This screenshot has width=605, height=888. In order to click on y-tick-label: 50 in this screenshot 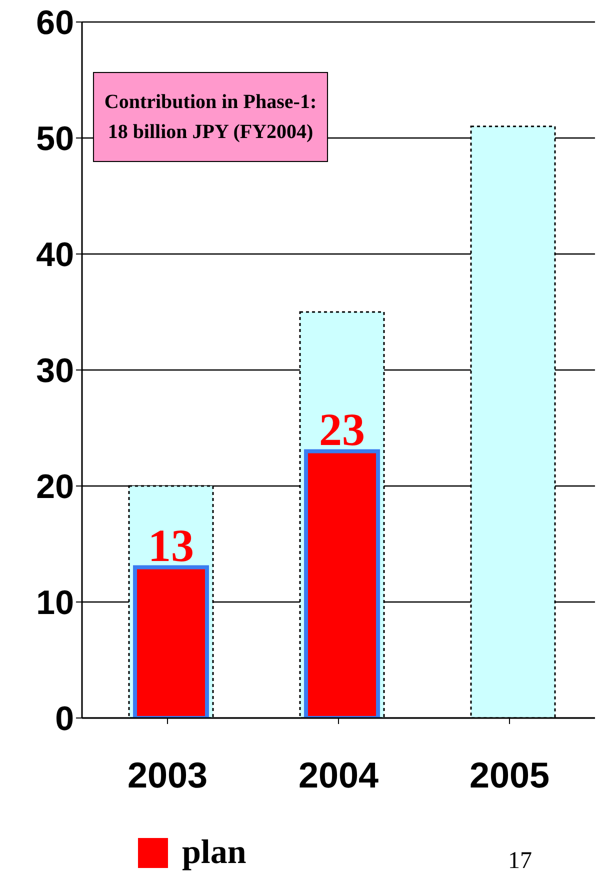, I will do `click(55, 139)`.